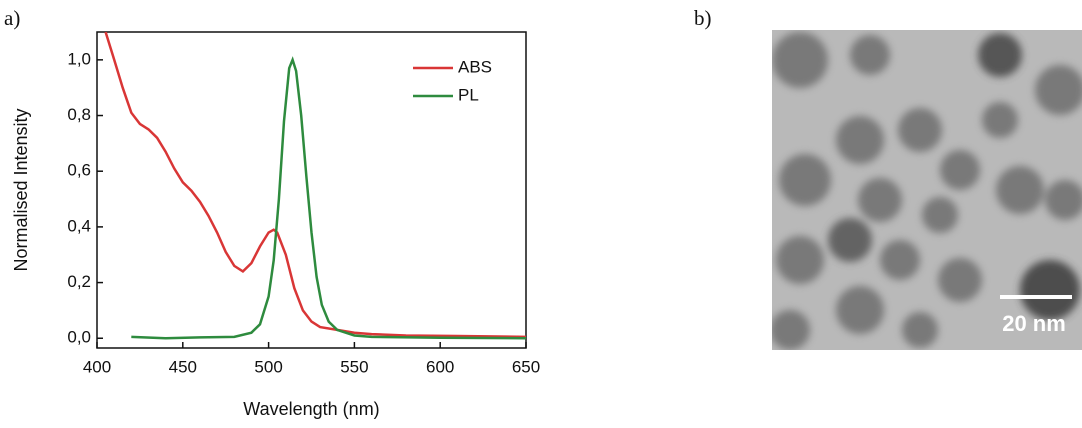  I want to click on x-tick-label: 550, so click(354, 366).